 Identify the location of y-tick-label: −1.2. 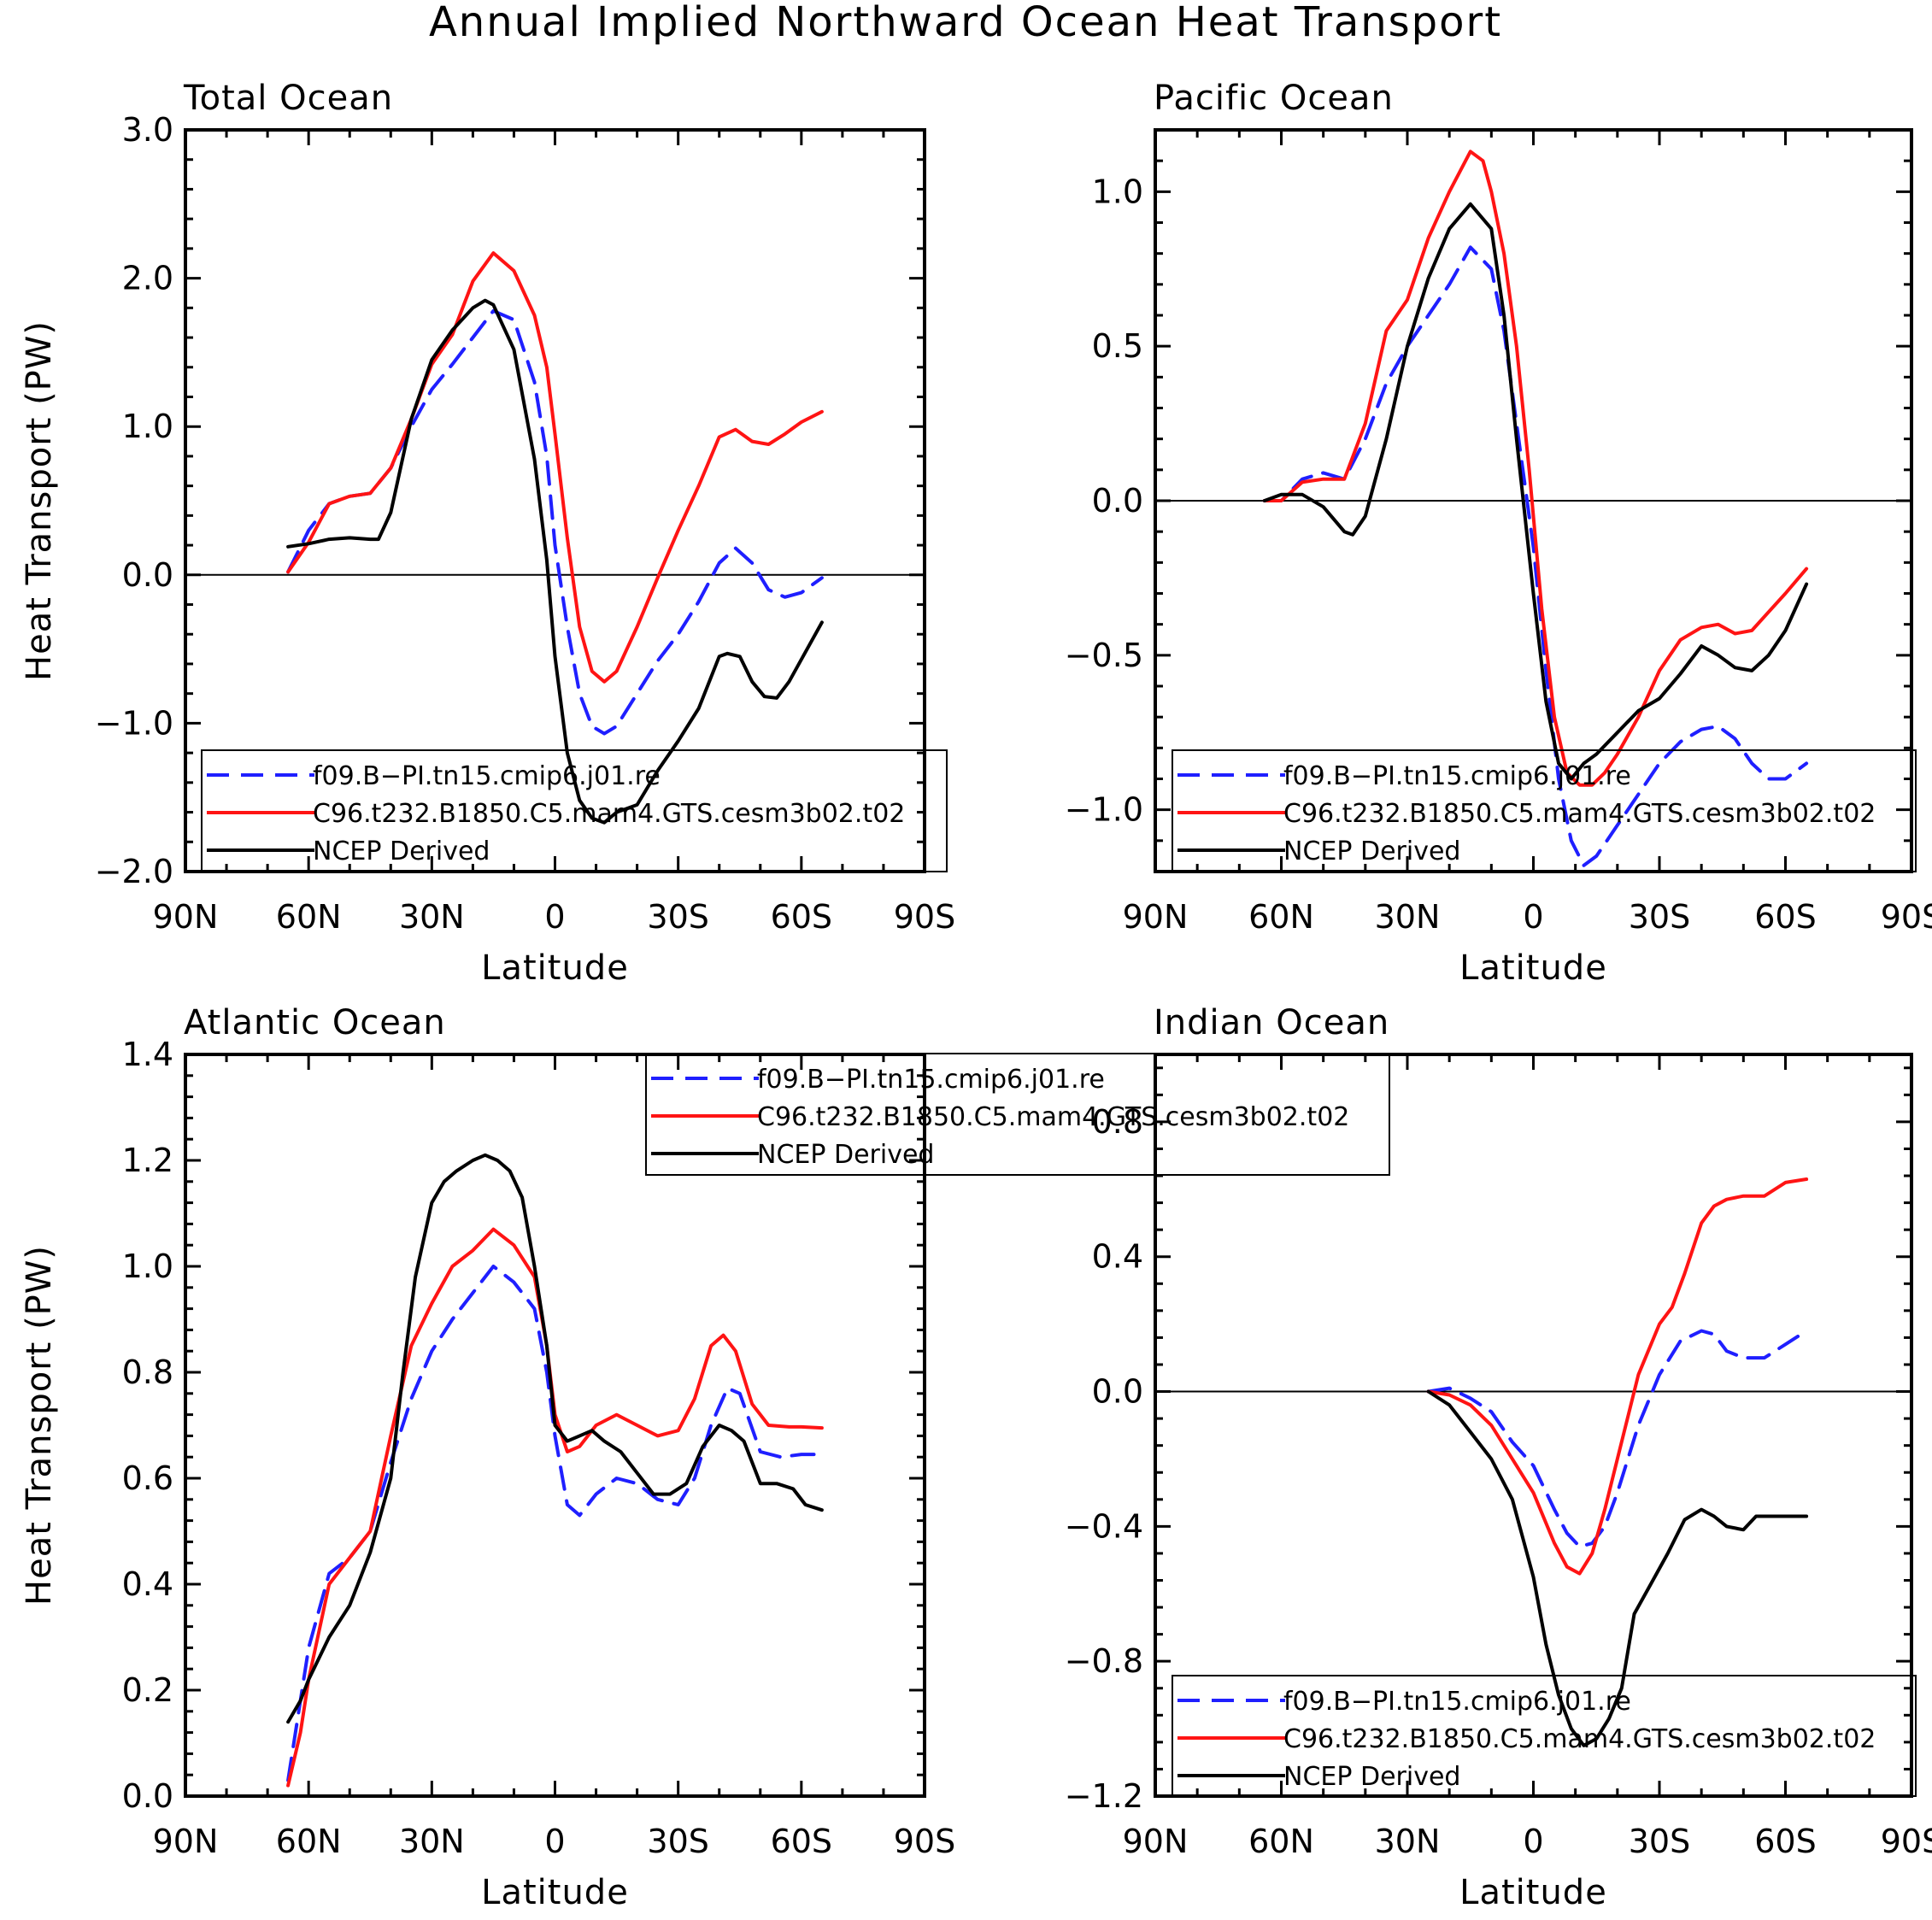
(1104, 1796).